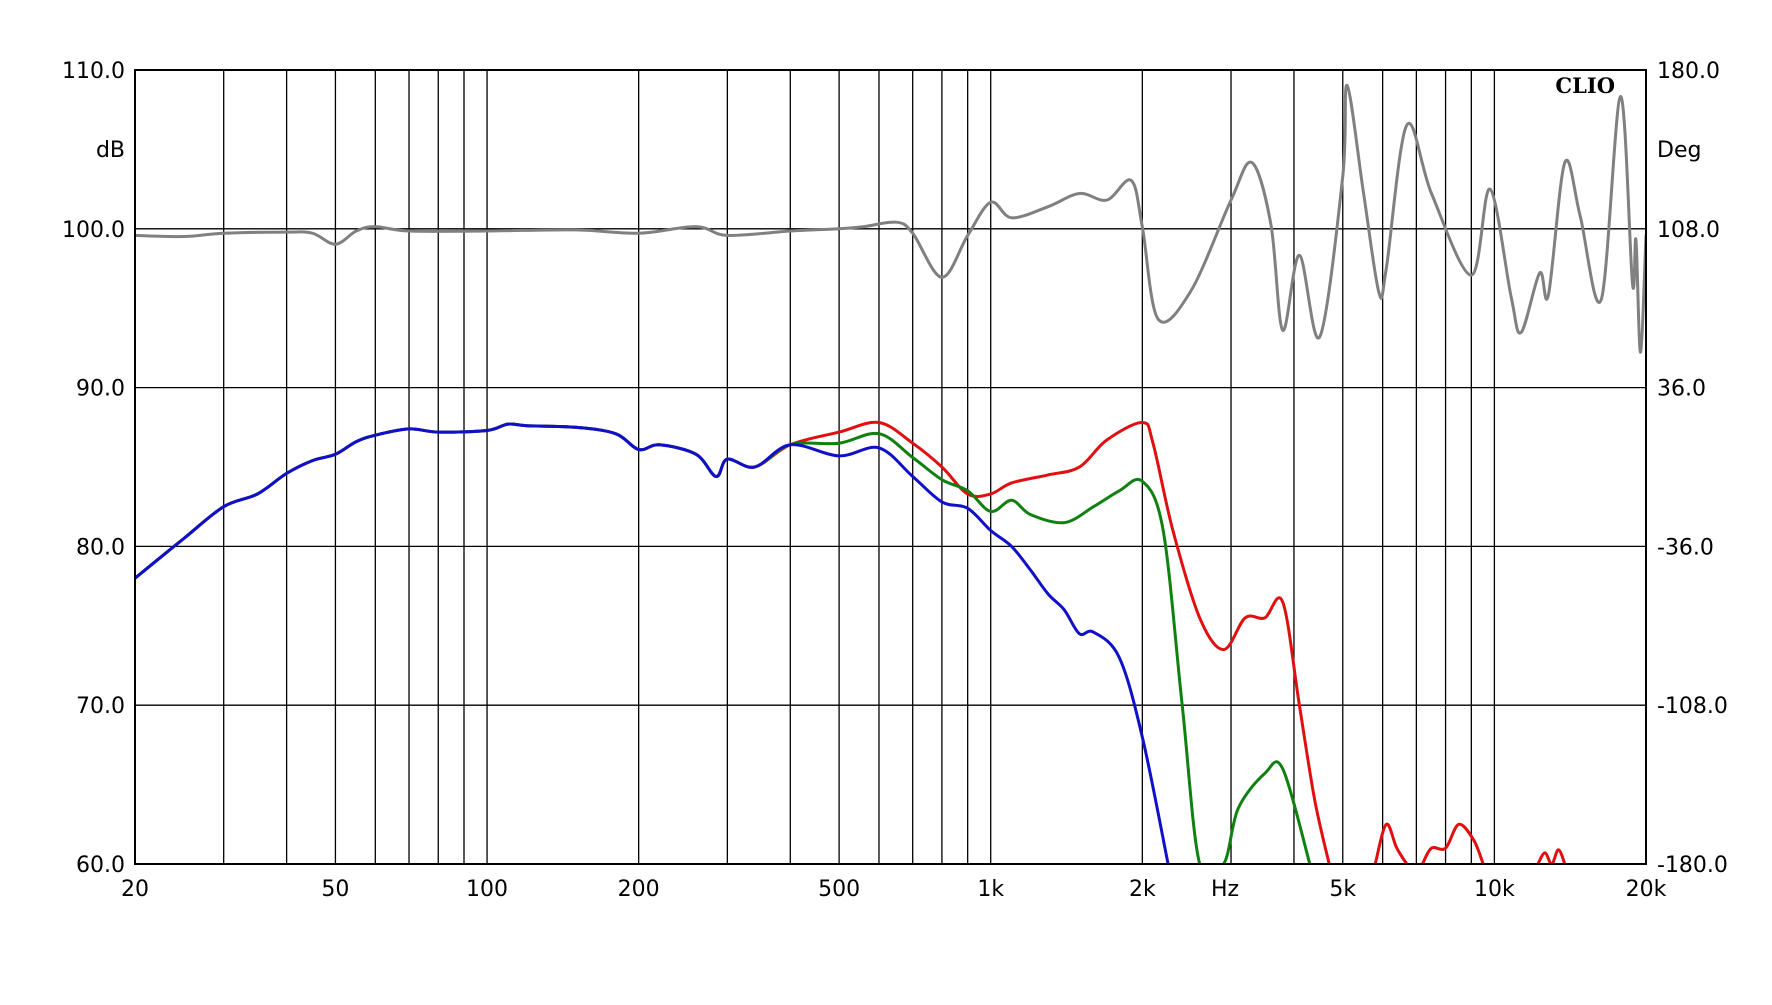 The image size is (1772, 1005). What do you see at coordinates (93, 230) in the screenshot?
I see `y-tick-label-left: 100.0` at bounding box center [93, 230].